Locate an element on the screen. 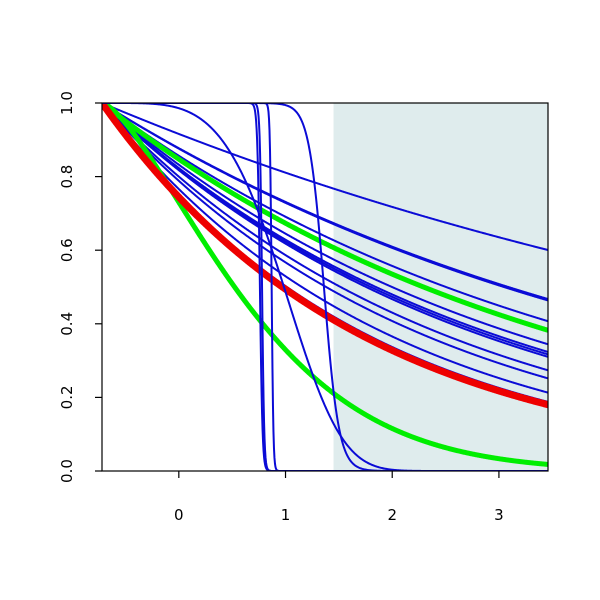 Image resolution: width=600 pixels, height=600 pixels. y-tick-label: 0.2 is located at coordinates (67, 397).